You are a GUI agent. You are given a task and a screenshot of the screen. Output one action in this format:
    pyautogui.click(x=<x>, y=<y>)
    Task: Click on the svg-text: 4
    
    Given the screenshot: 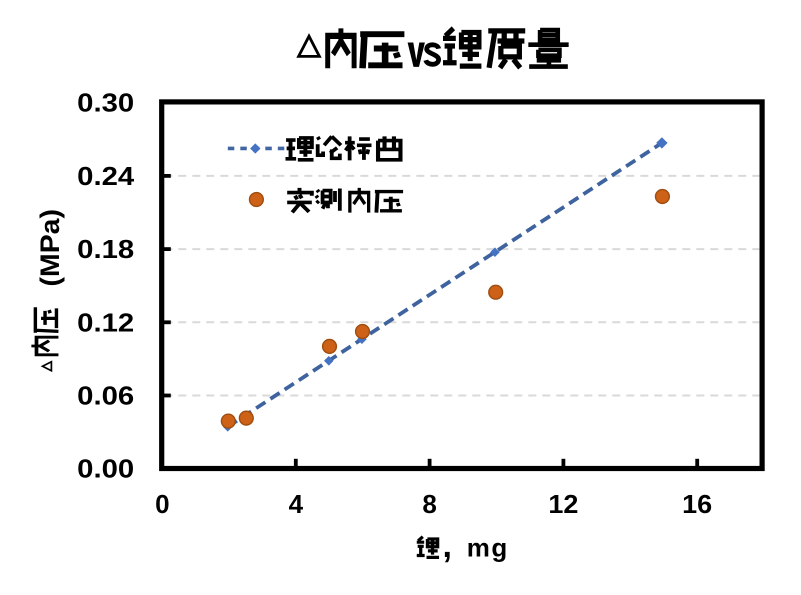 What is the action you would take?
    pyautogui.click(x=296, y=504)
    